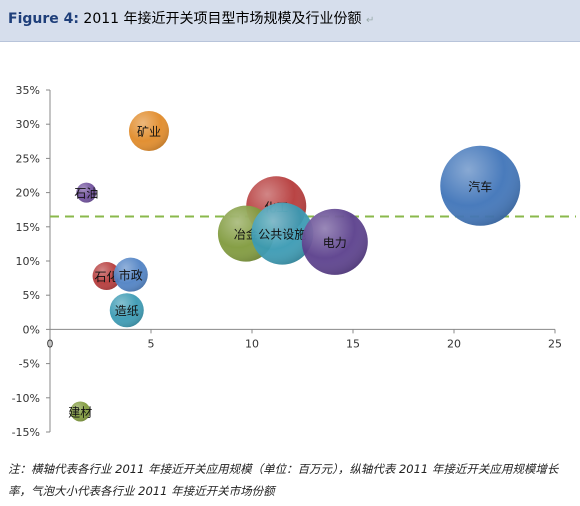 The image size is (580, 506). I want to click on bubble-label: 造纸, so click(127, 311).